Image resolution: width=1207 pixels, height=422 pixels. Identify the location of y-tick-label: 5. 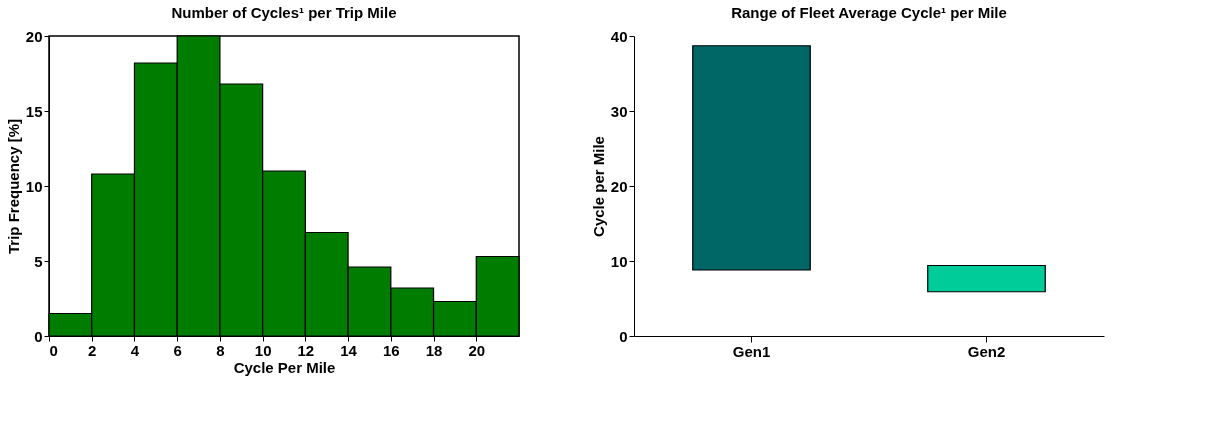
(38, 261).